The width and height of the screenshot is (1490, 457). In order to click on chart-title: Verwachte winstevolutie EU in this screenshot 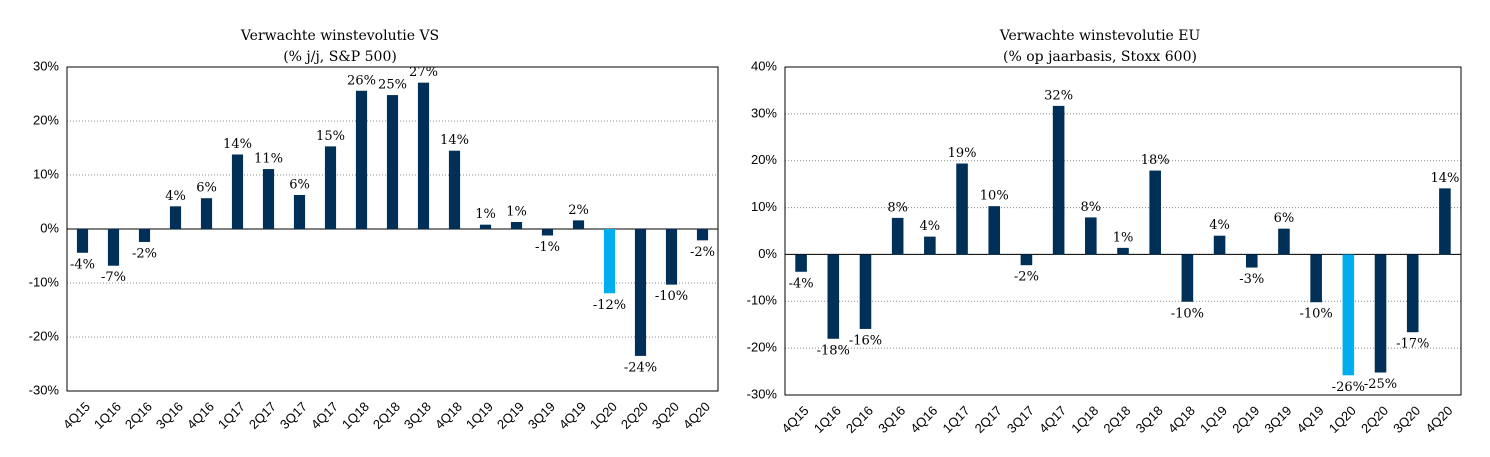, I will do `click(1100, 36)`.